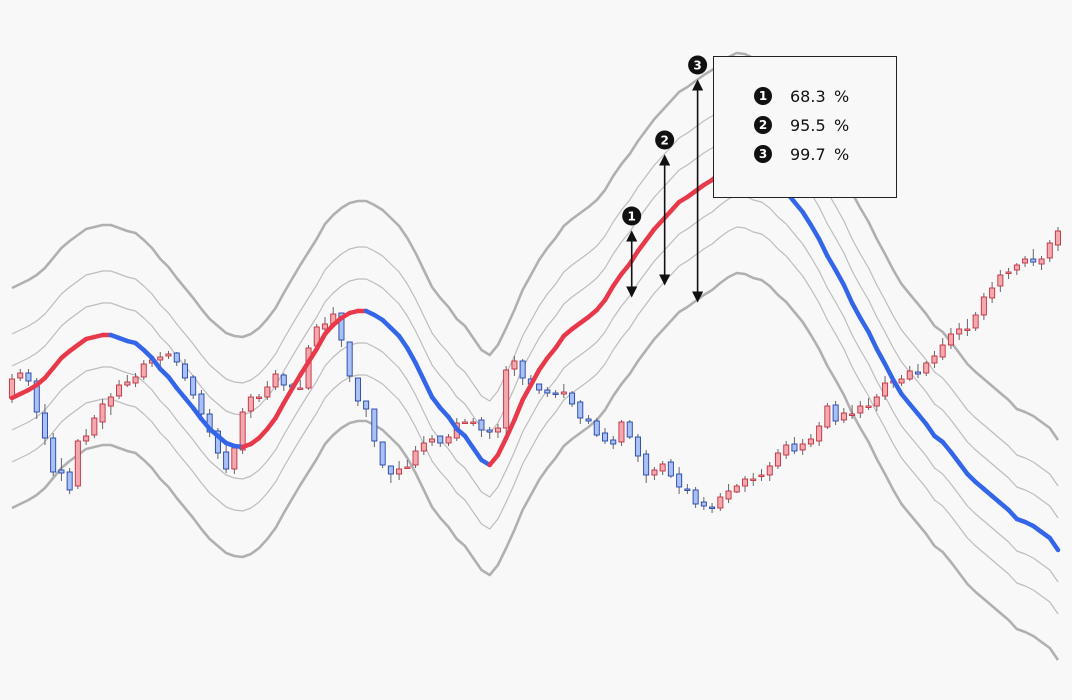 Image resolution: width=1072 pixels, height=700 pixels. I want to click on legend-value-3: 99.7, so click(808, 154).